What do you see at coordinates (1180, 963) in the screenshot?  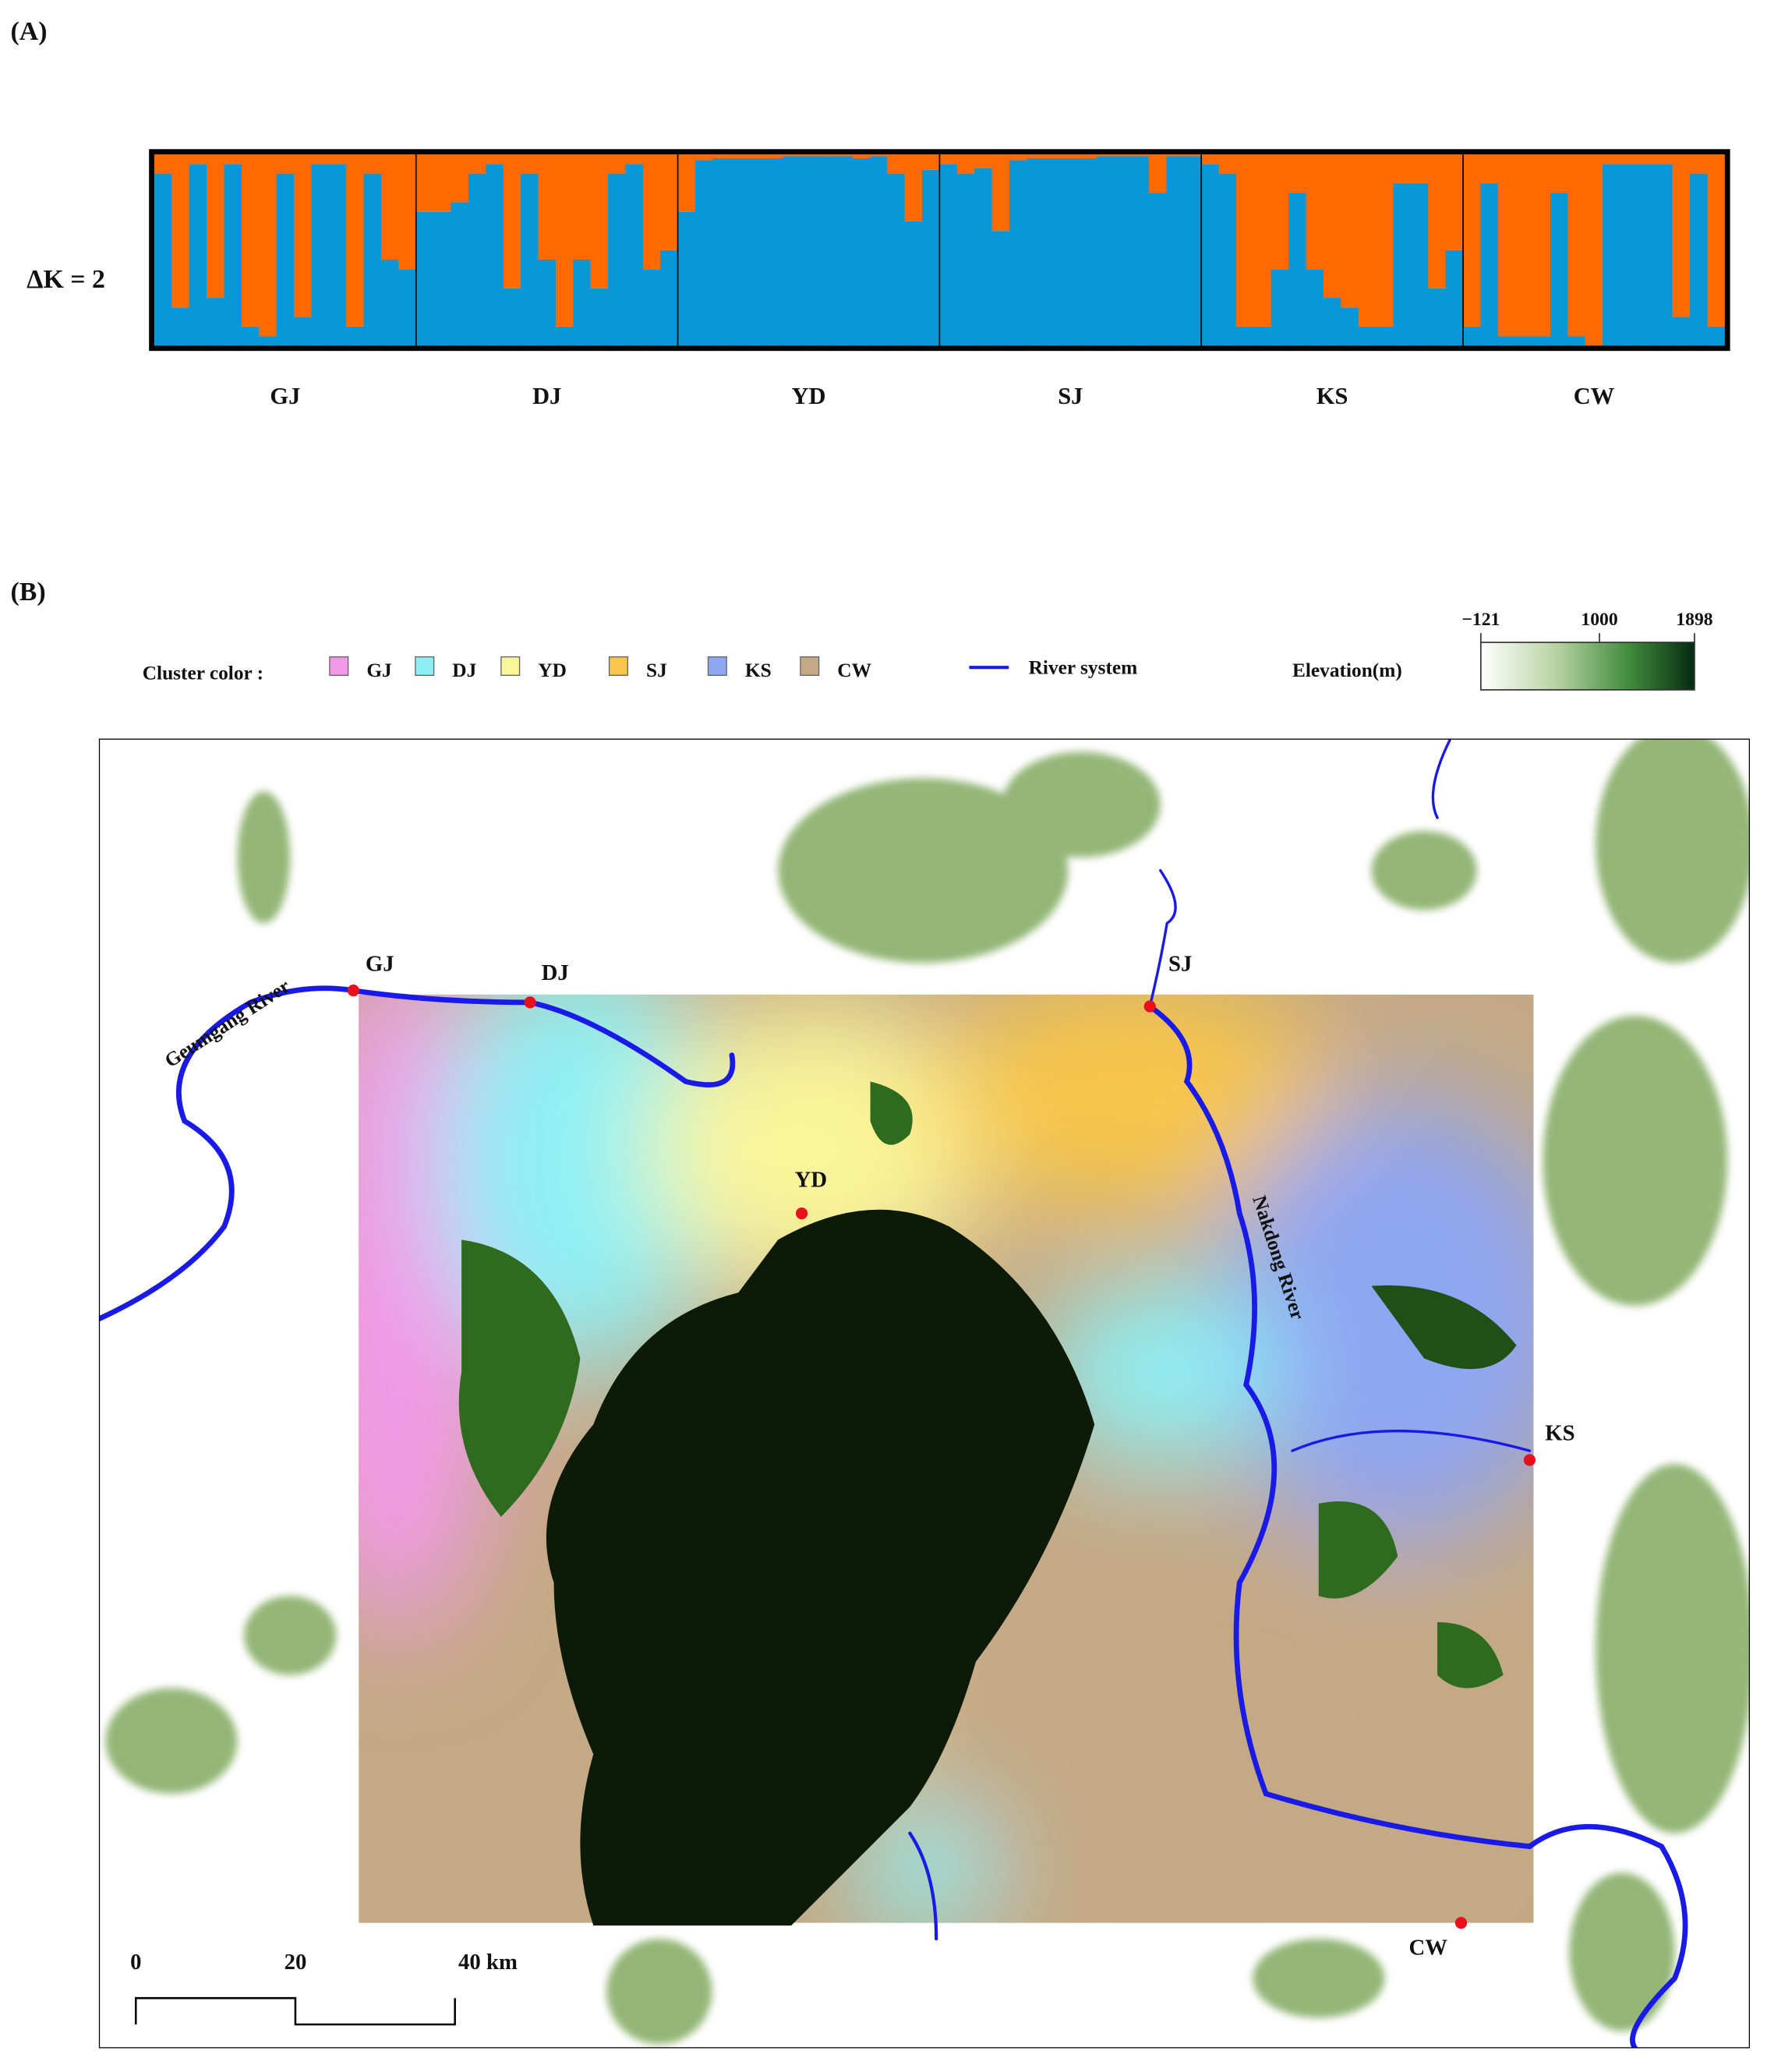 I see `site-label: SJ` at bounding box center [1180, 963].